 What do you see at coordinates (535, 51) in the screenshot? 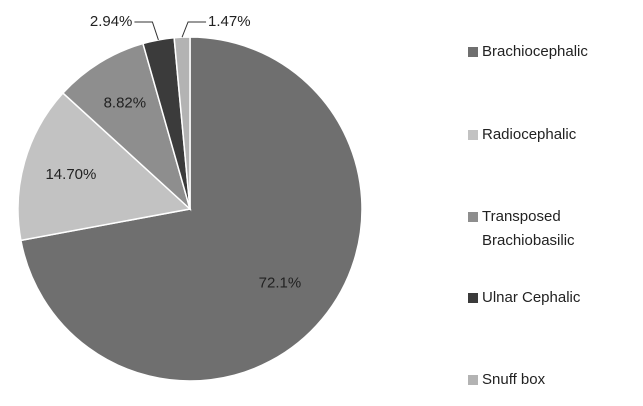
I see `legend-label: Brachiocephalic` at bounding box center [535, 51].